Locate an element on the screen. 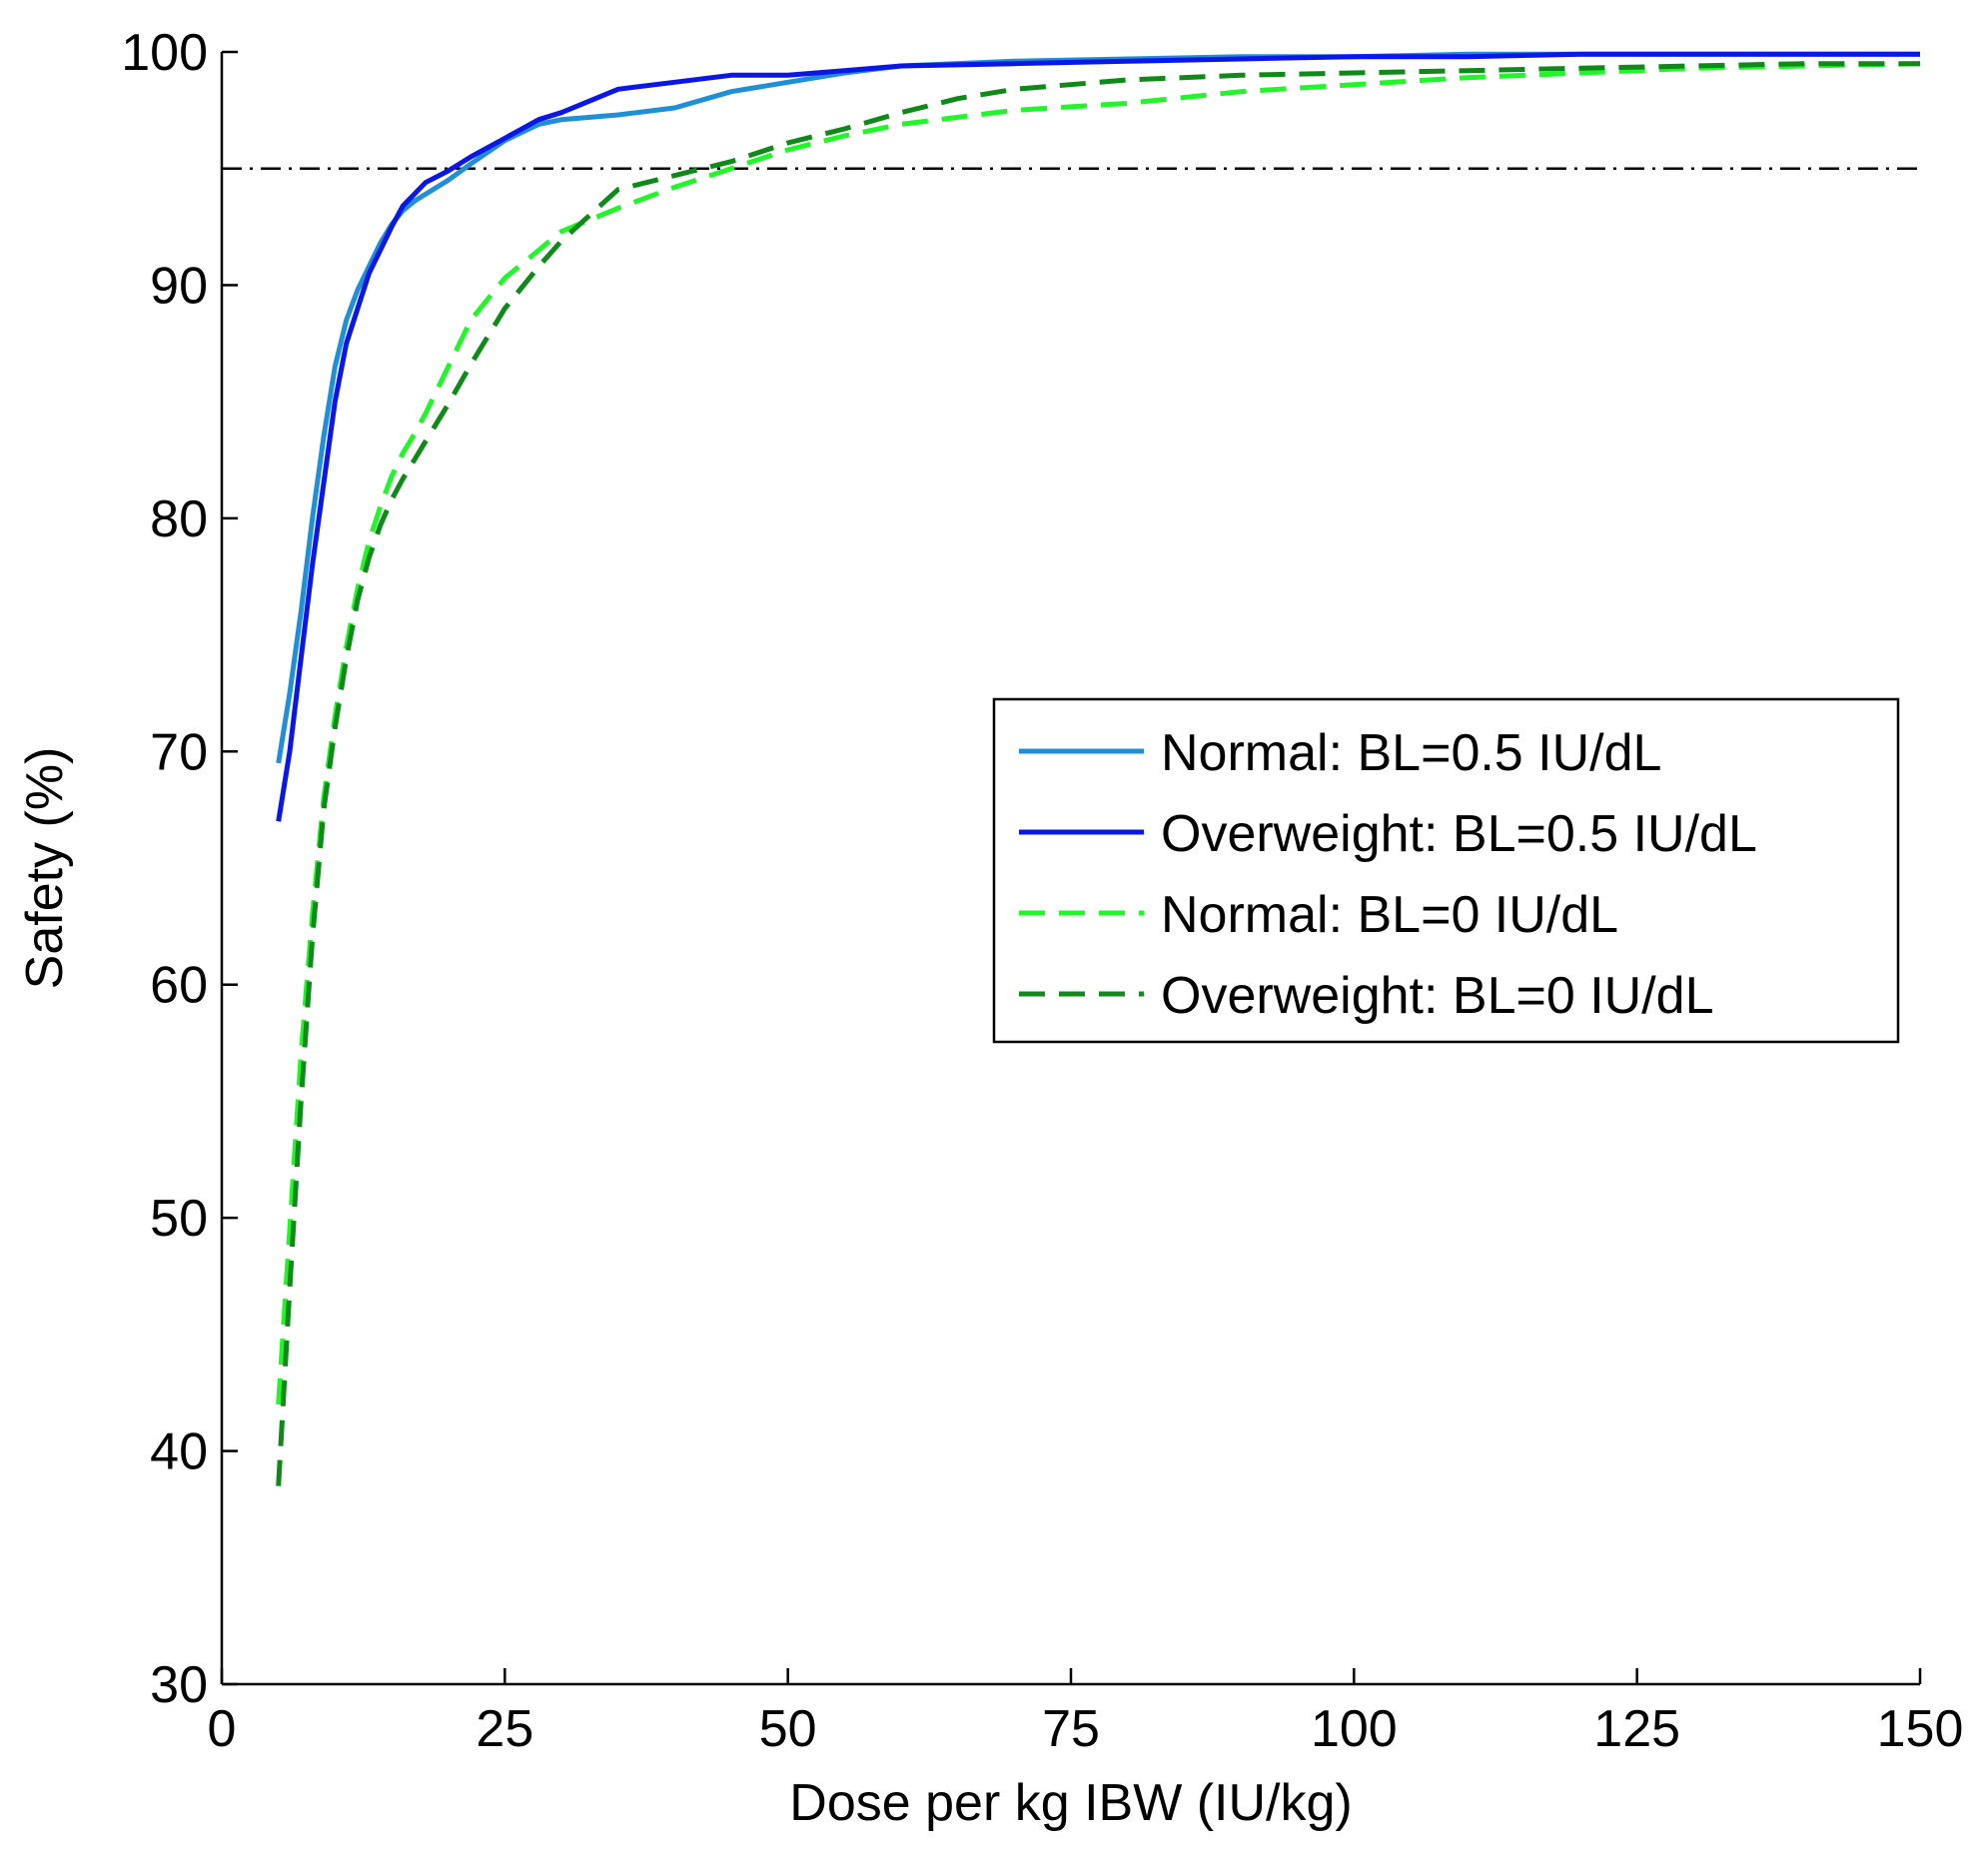 The width and height of the screenshot is (1988, 1853). y-tick-label: 50 is located at coordinates (179, 1219).